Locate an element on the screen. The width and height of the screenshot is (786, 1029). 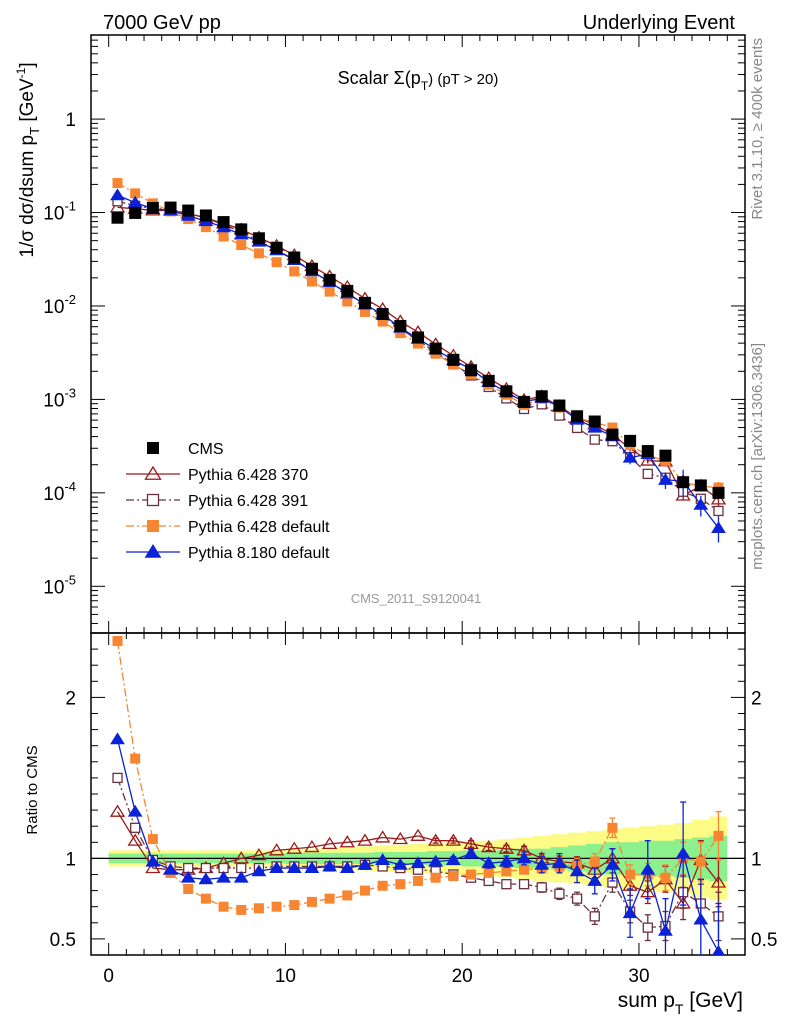
ylabel-main-sup: -1 is located at coordinates (21, 72).